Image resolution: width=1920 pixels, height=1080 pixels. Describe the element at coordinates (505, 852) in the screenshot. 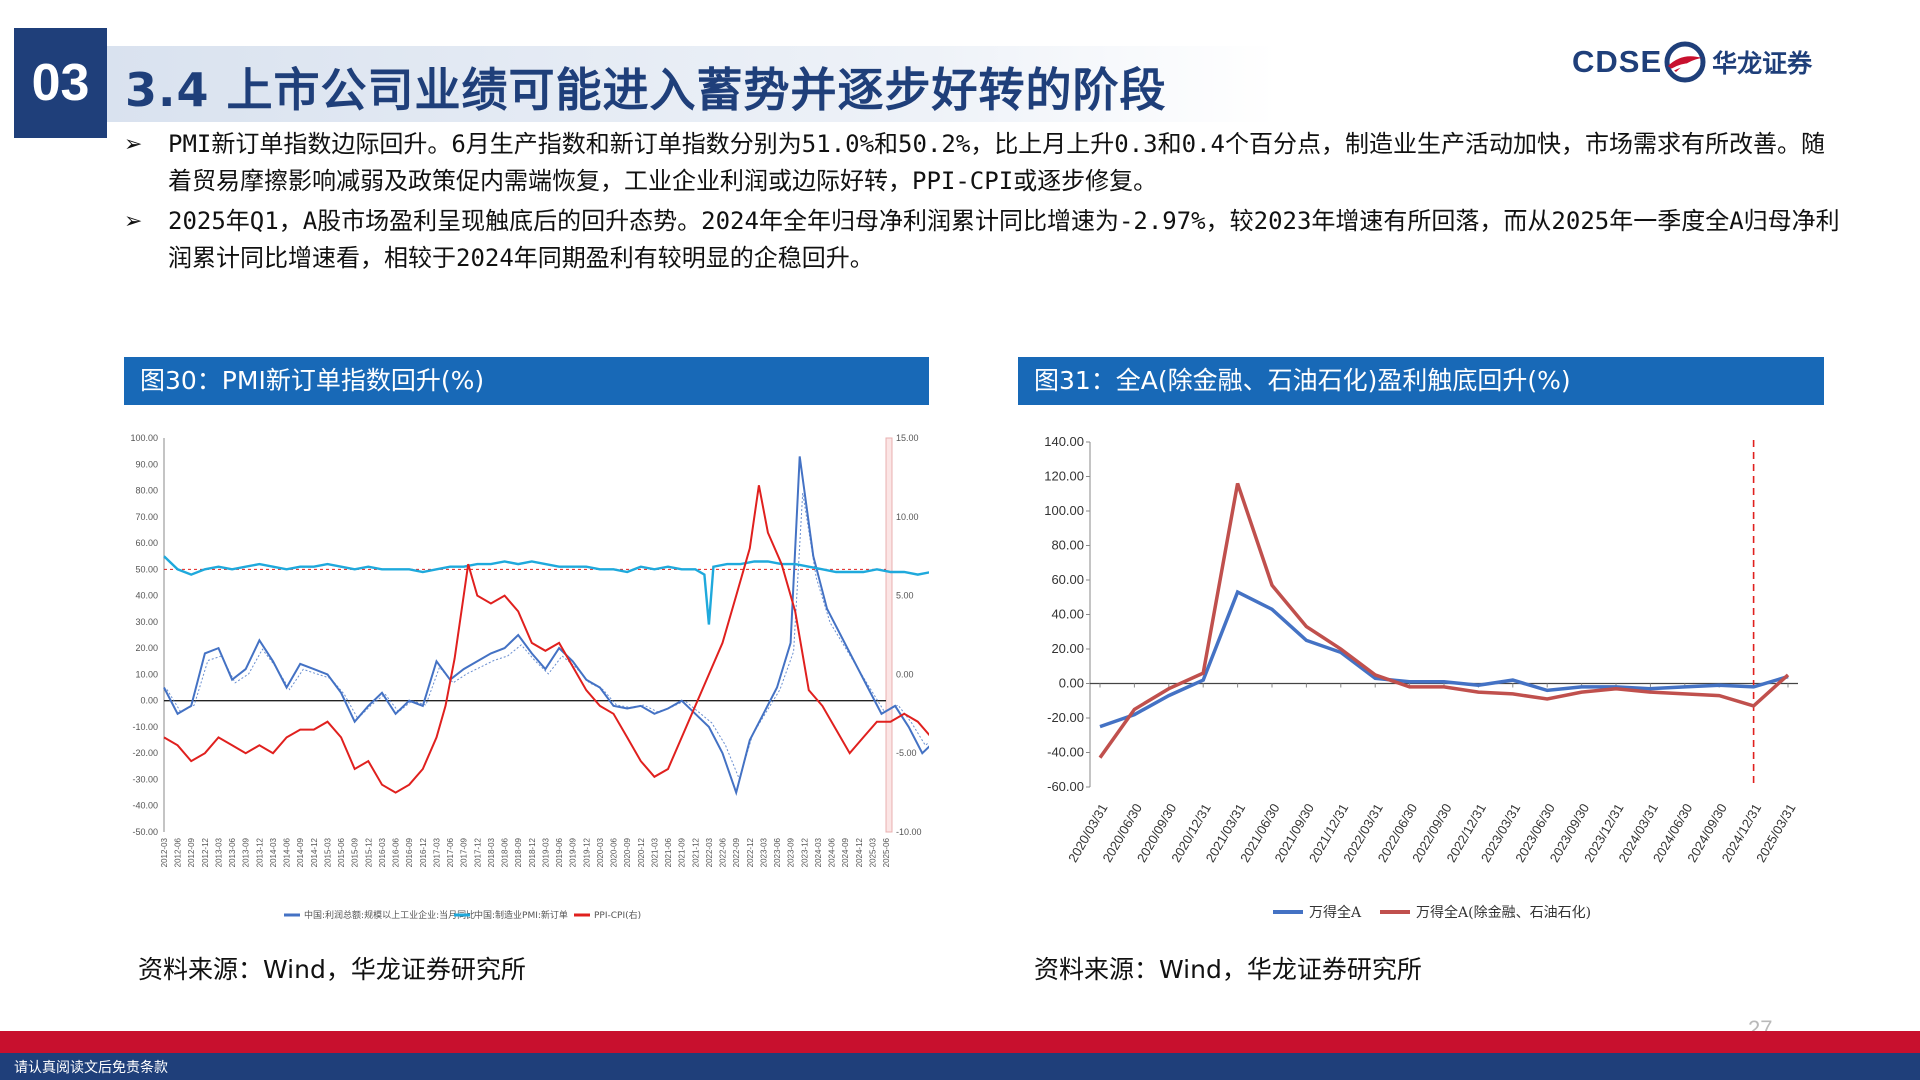

I see `x-tick-label: 2018-06` at that location.